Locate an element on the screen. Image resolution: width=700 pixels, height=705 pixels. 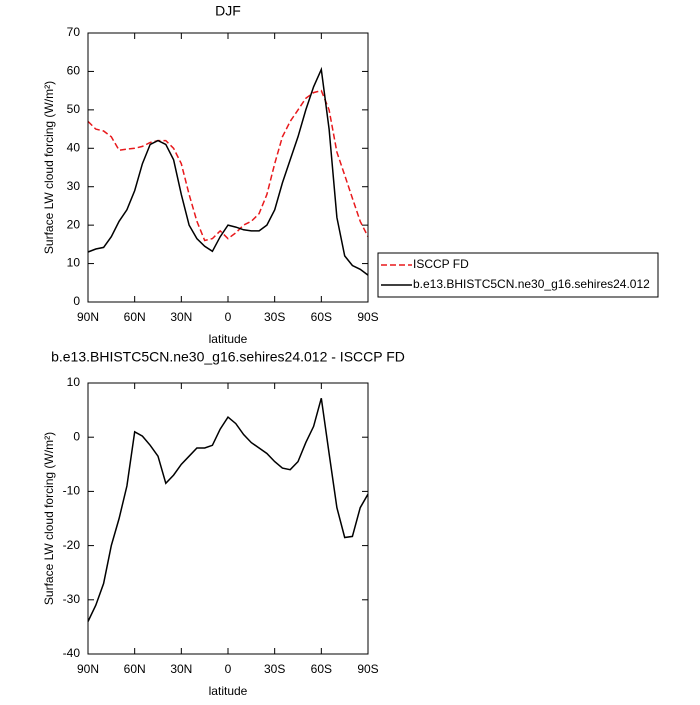
y-tick-label: 20 is located at coordinates (74, 224).